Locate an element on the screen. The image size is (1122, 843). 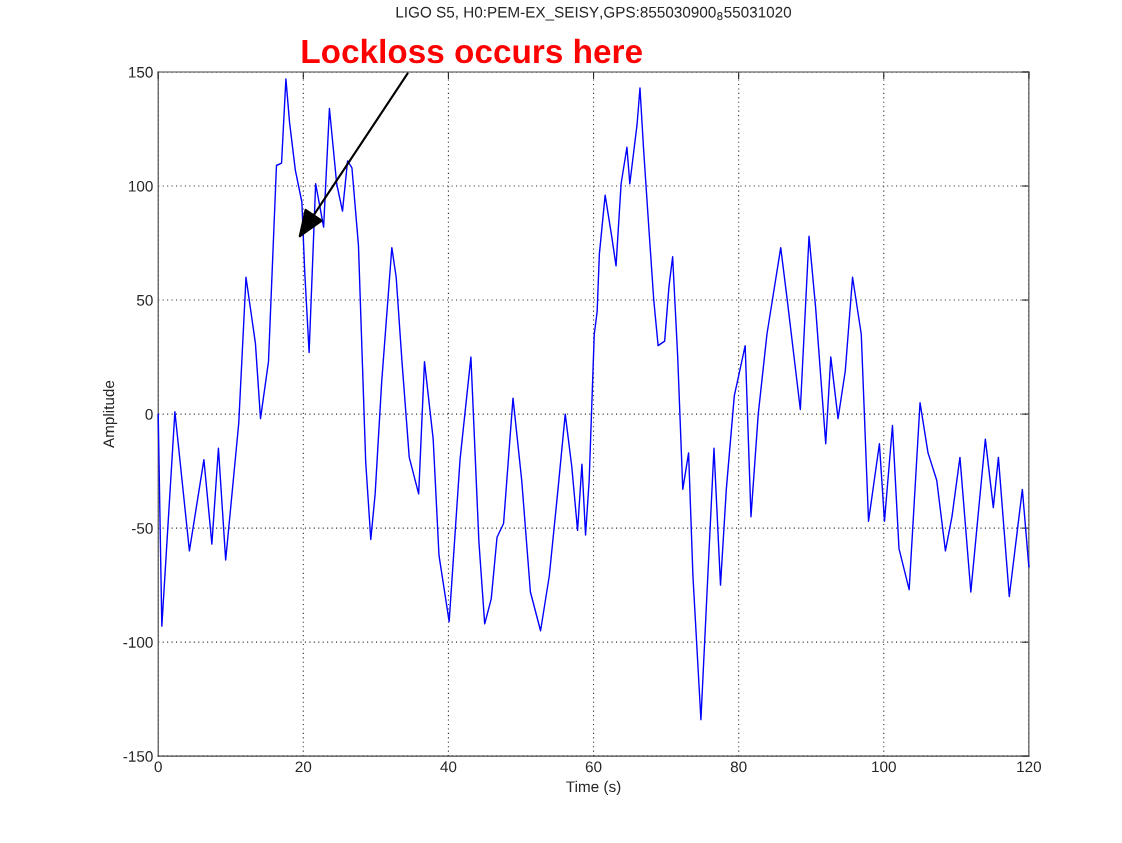
y-tick-label: 100 is located at coordinates (141, 186).